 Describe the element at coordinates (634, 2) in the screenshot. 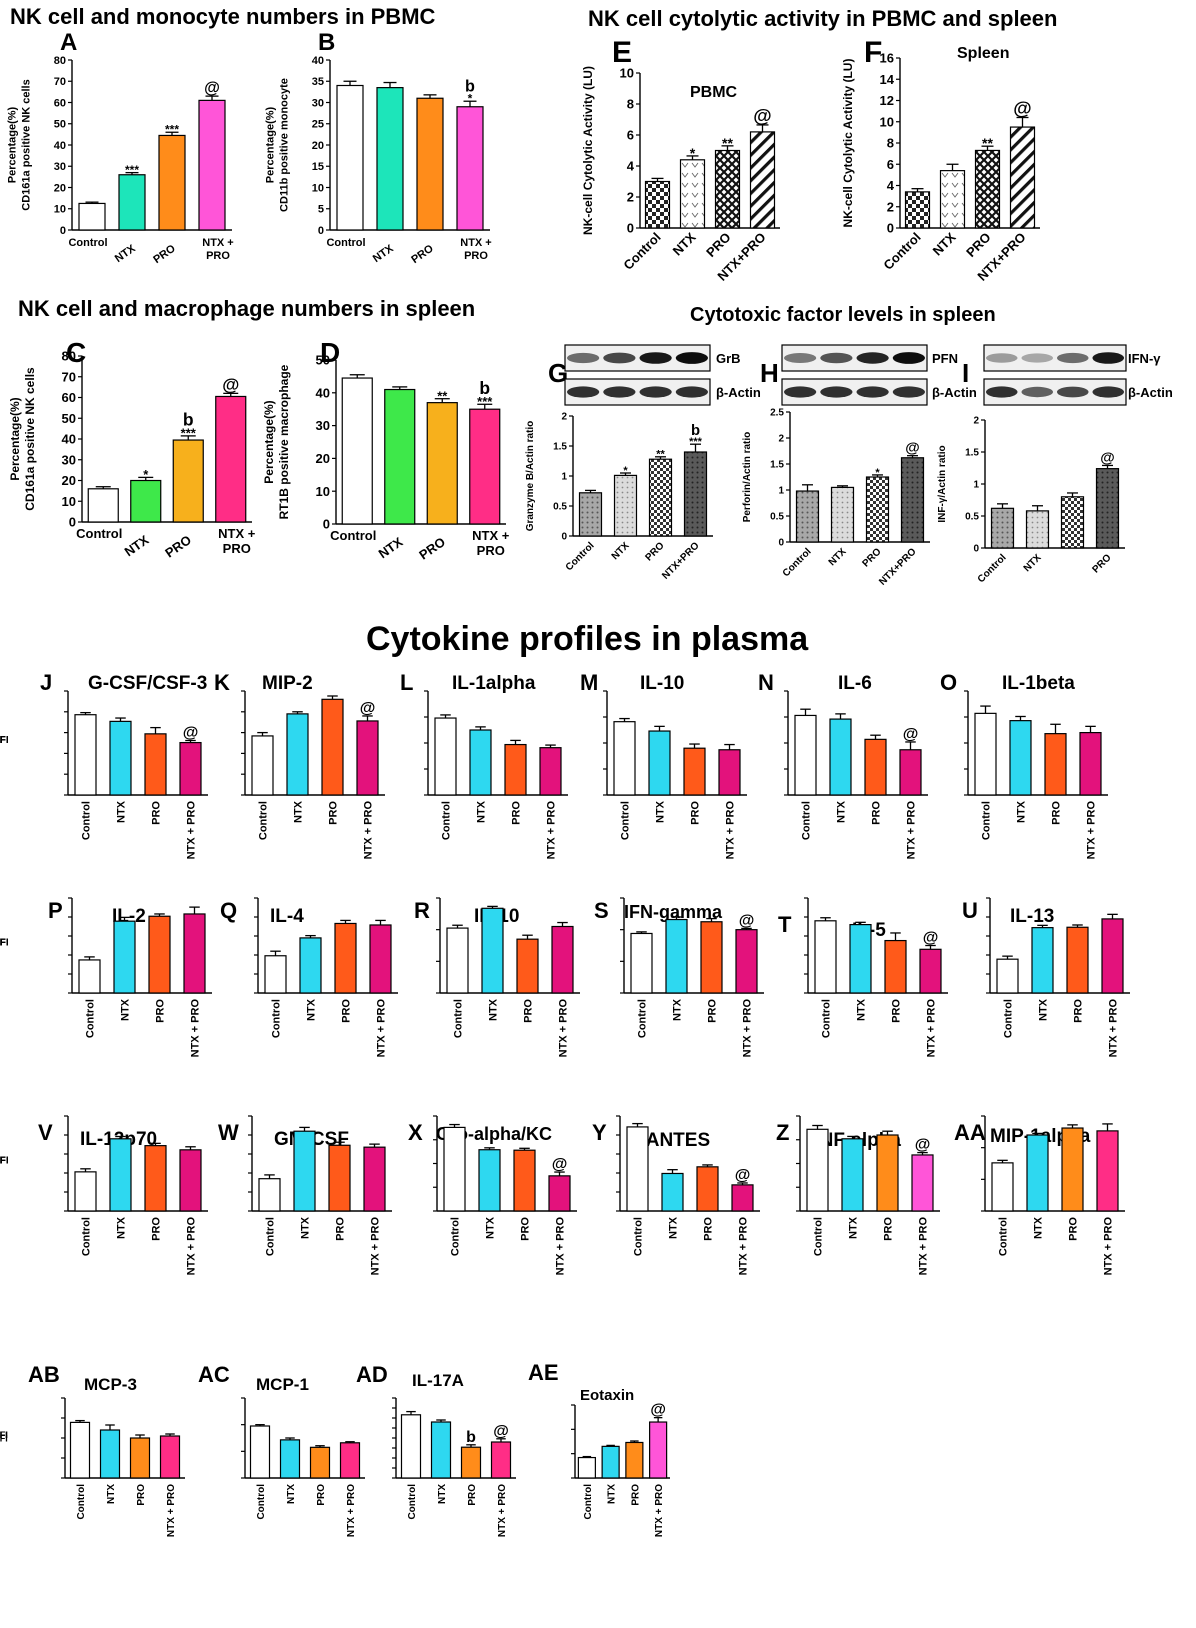

I see `significance-marker: **` at that location.